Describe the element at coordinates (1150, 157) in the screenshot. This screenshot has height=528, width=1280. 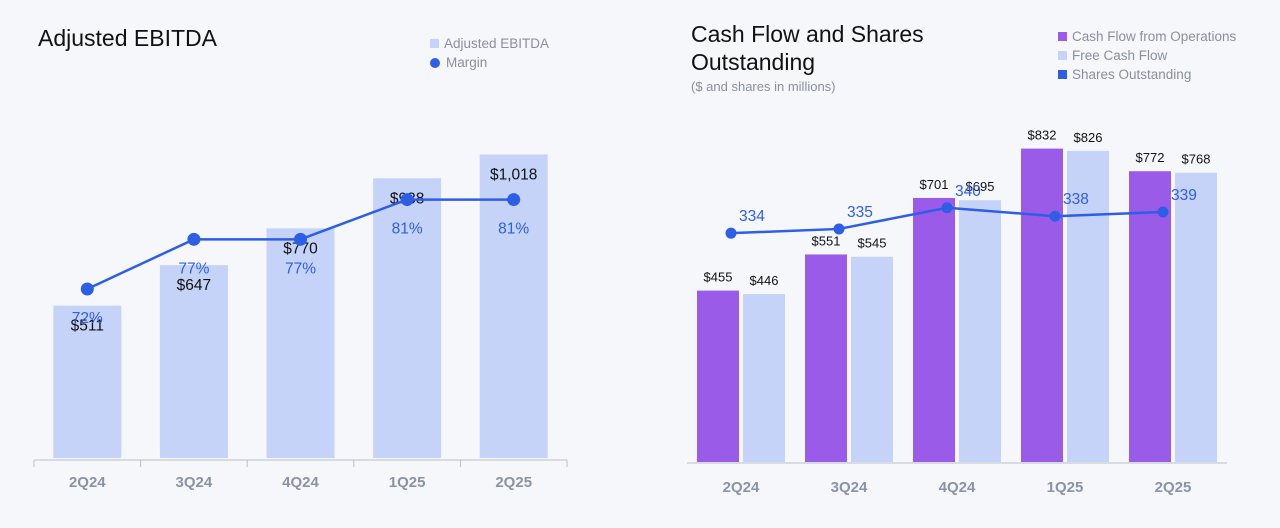
I see `cfo-value-label: $772` at that location.